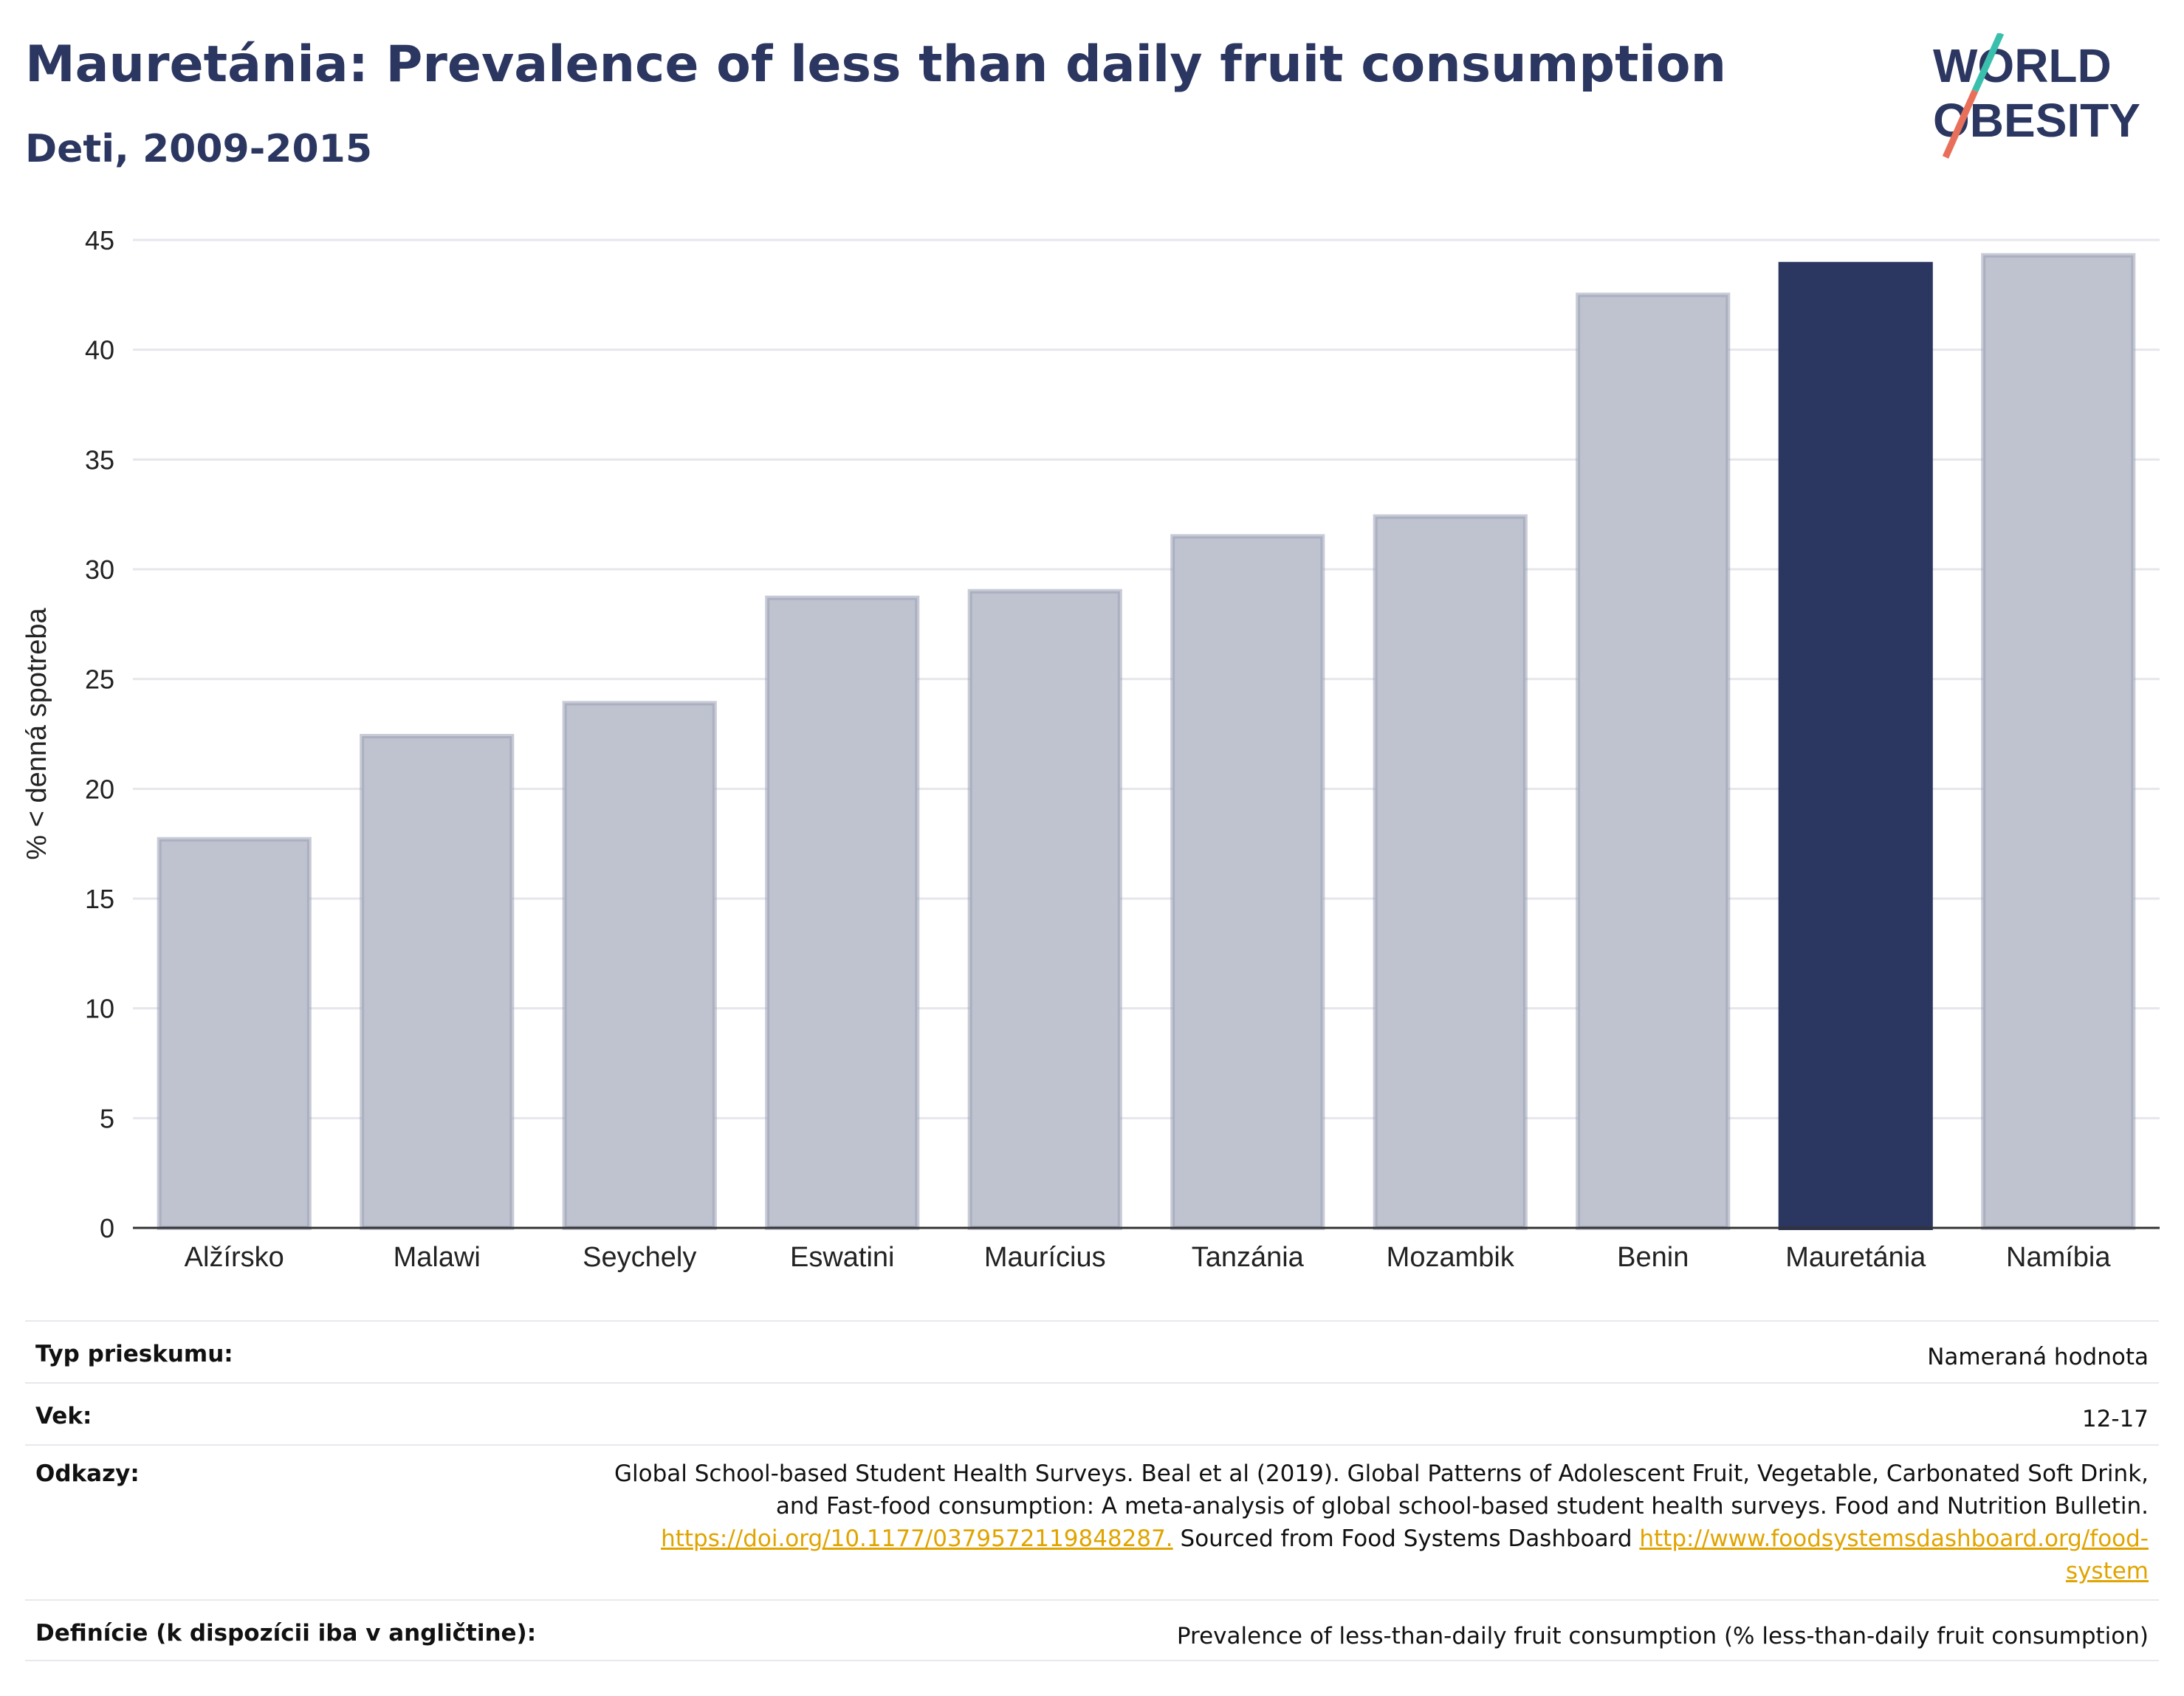  Describe the element at coordinates (1092, 1351) in the screenshot. I see `info-row-survey-type: Typ prieskumu: Nameraná hodnota` at that location.